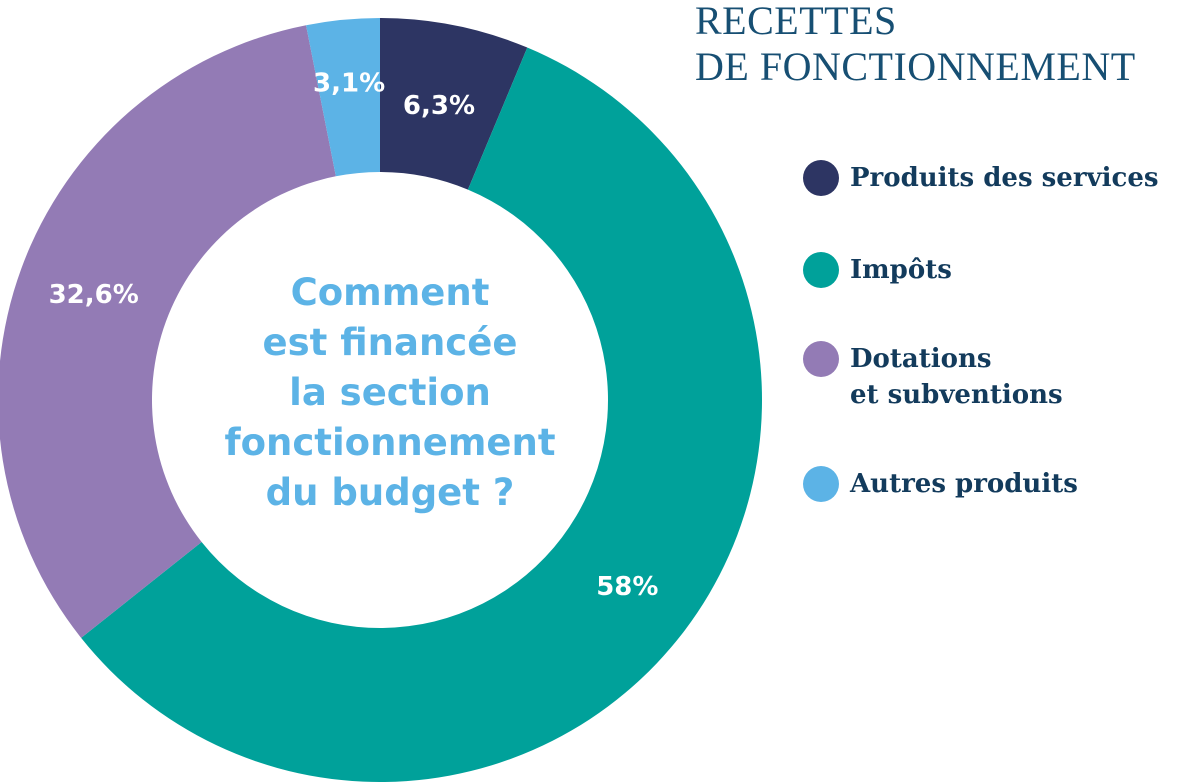 This screenshot has height=782, width=1200. What do you see at coordinates (439, 106) in the screenshot?
I see `slice-value-label: 6,3%` at bounding box center [439, 106].